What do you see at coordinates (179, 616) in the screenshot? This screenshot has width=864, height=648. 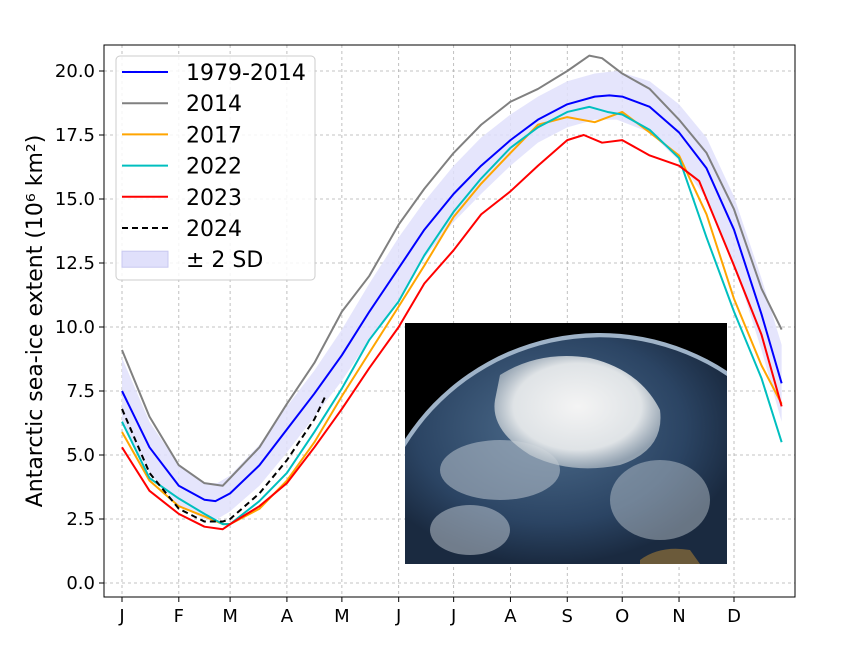 I see `x-tick-label: F` at bounding box center [179, 616].